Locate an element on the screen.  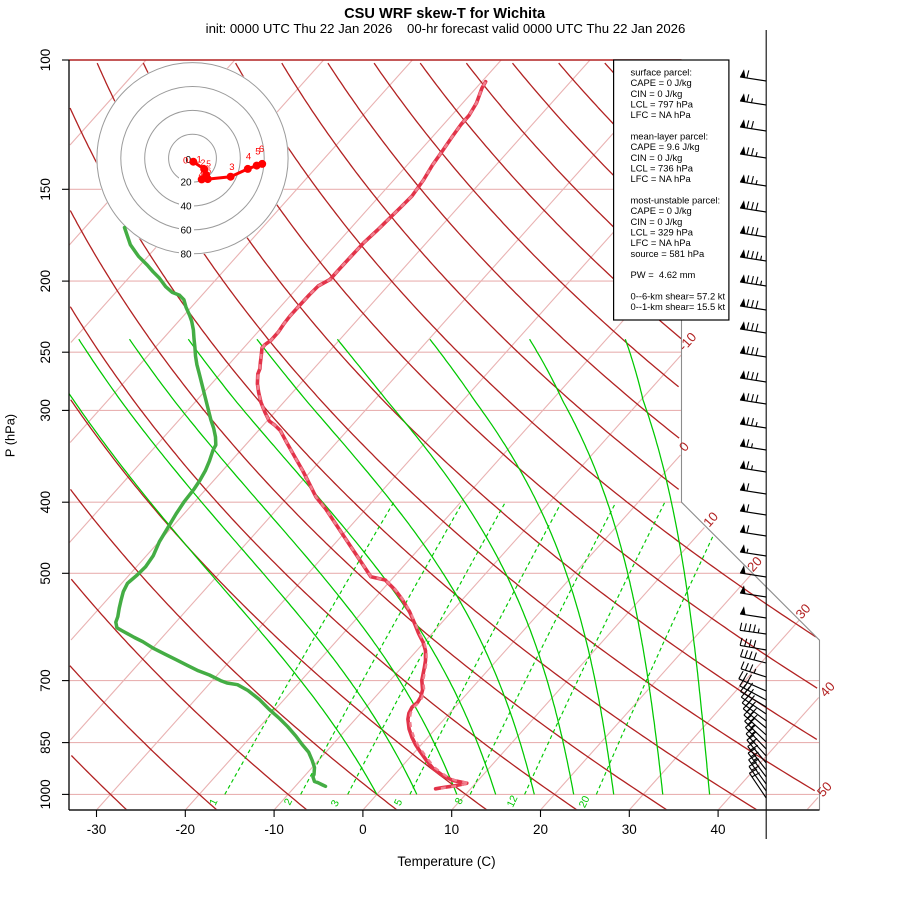
svg-text: Temperature (C) is located at coordinates (446, 861).